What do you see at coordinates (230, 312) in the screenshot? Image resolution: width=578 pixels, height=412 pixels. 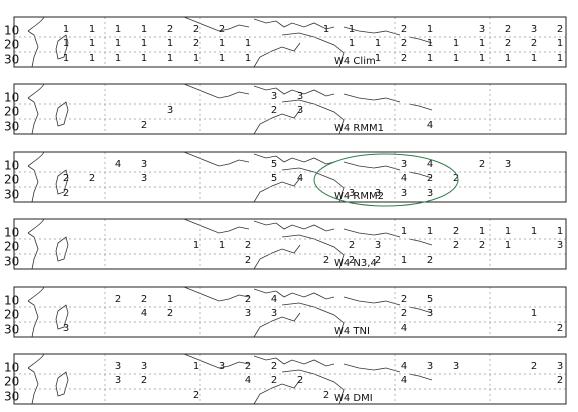 I see `coastline` at bounding box center [230, 312].